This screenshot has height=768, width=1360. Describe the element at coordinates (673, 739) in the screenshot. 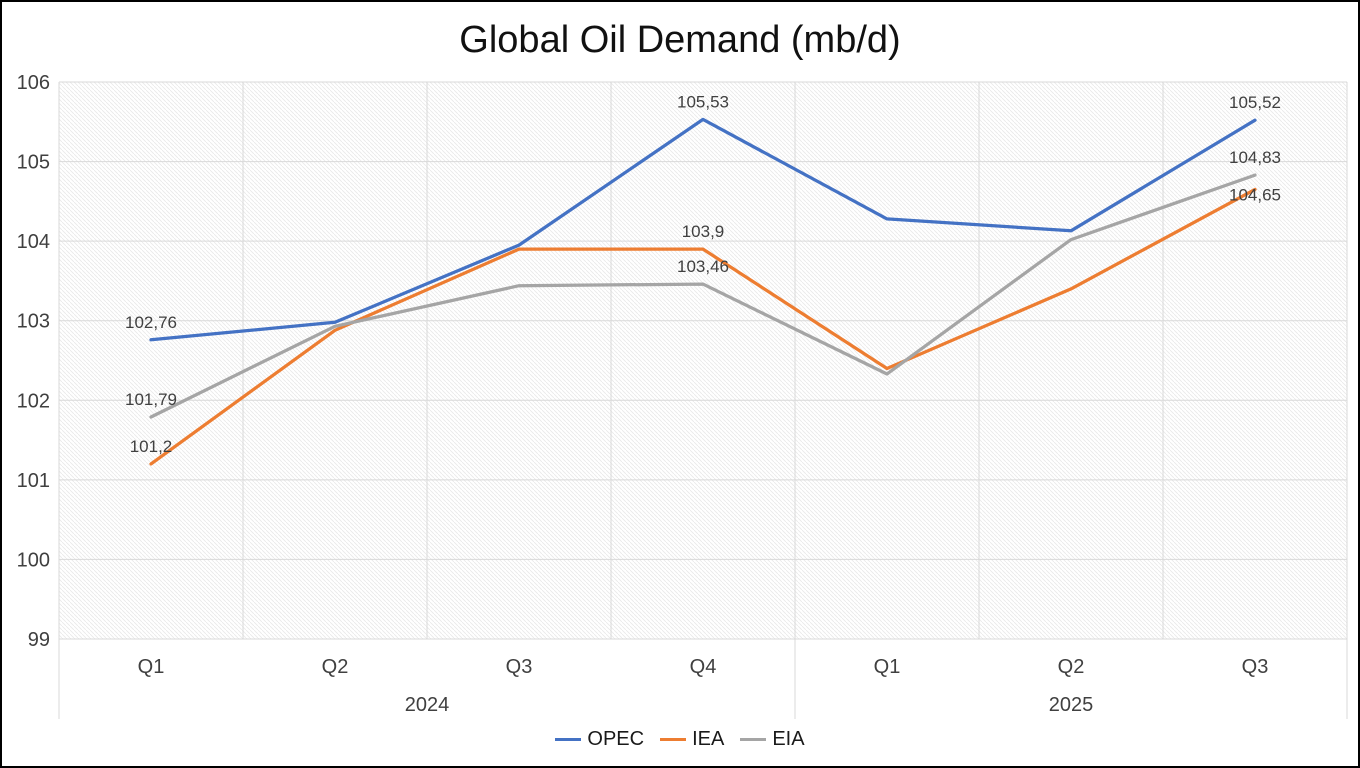

I see `legend-line-swatch-iea` at that location.